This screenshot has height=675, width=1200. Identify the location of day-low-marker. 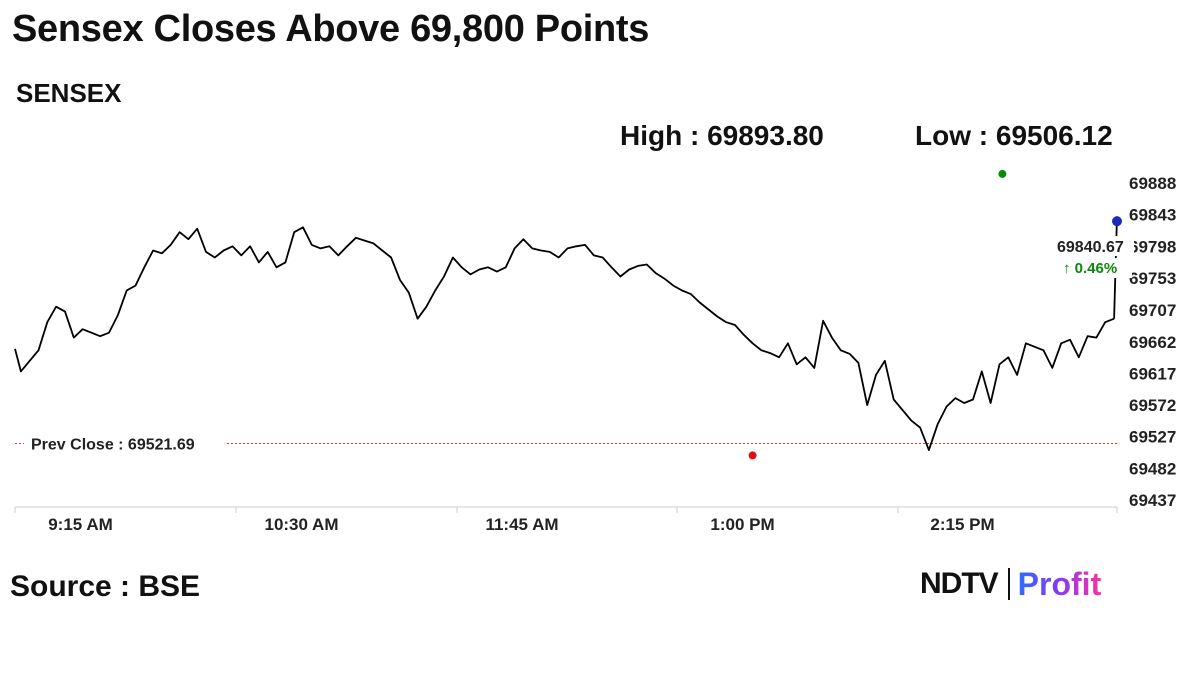
(752, 455).